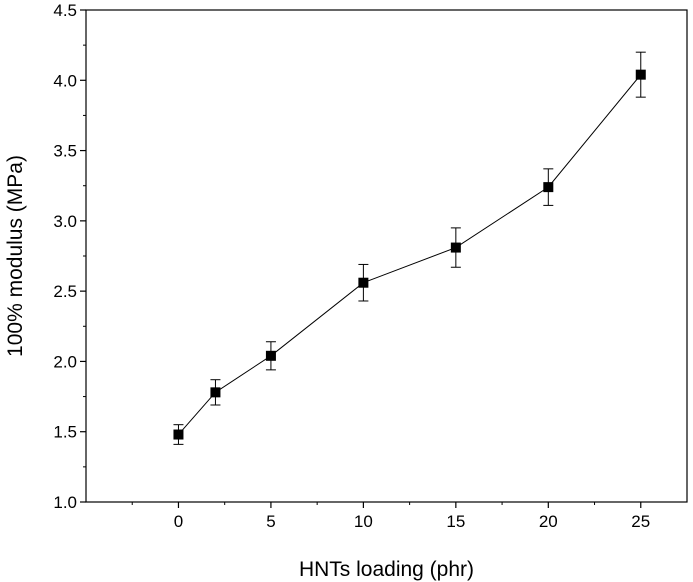 This screenshot has height=582, width=693. What do you see at coordinates (386, 569) in the screenshot?
I see `x-axis-title: HNTs loading (phr)` at bounding box center [386, 569].